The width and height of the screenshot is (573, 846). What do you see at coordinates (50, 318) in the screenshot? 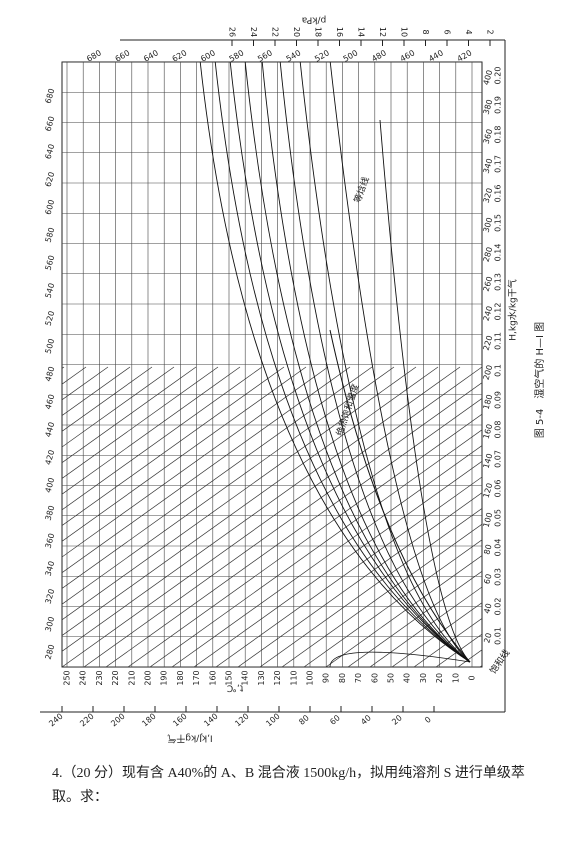
I see `left-i-tick-label: 520` at bounding box center [50, 318].